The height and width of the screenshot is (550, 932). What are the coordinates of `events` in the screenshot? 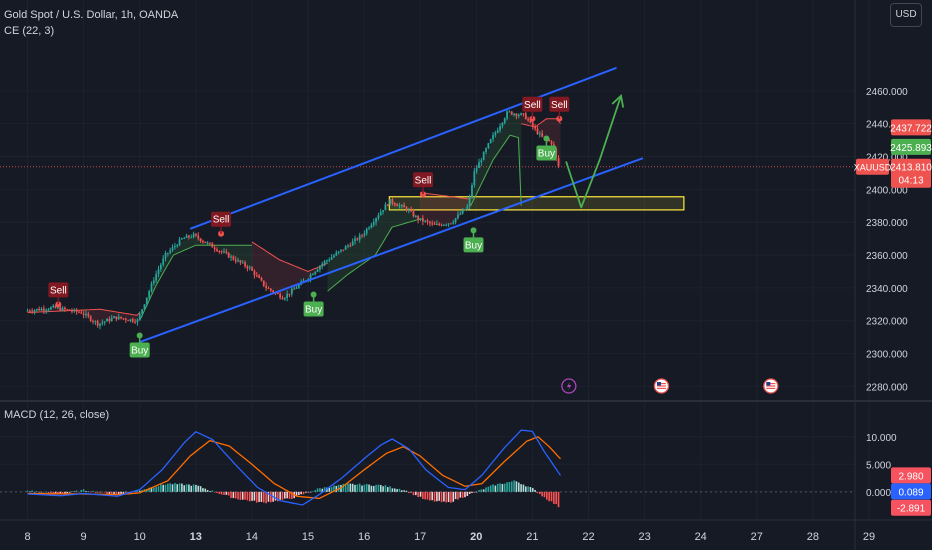 It's located at (670, 386).